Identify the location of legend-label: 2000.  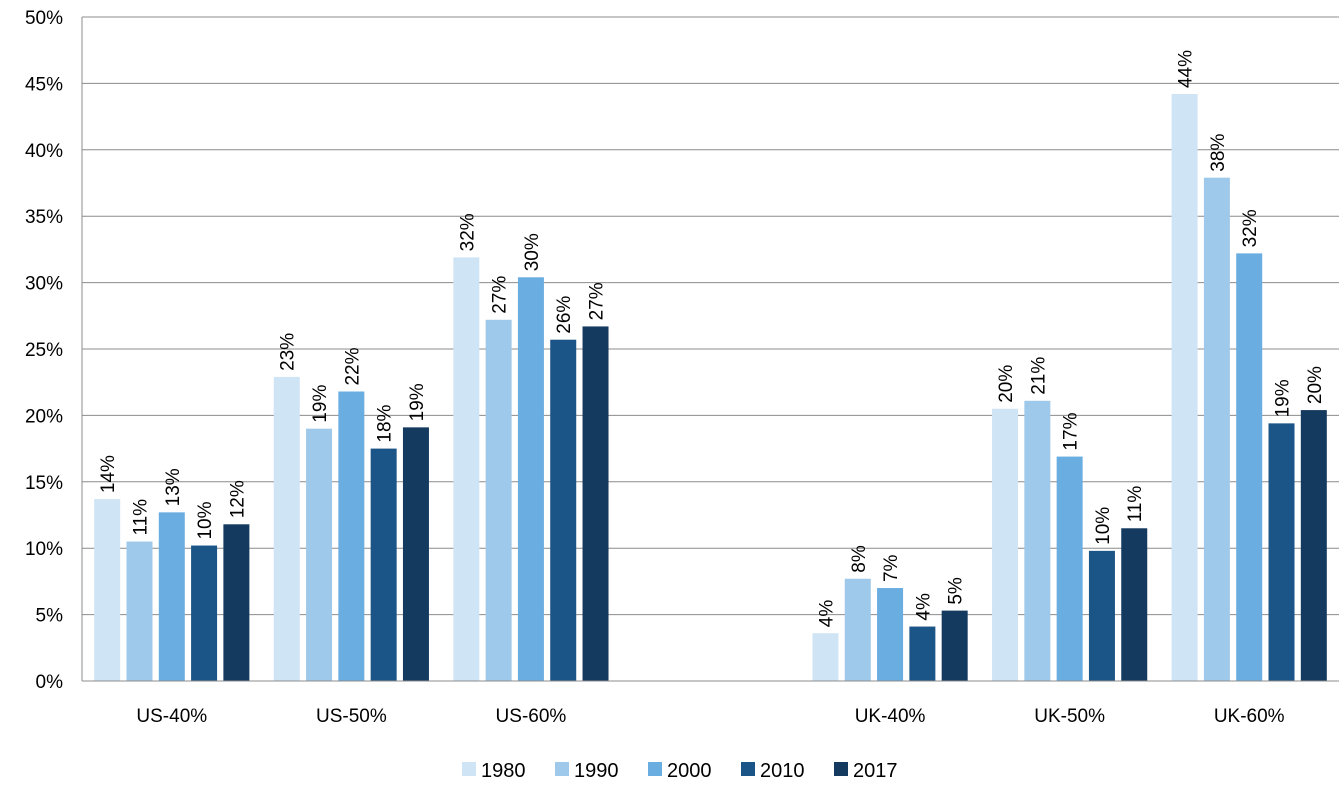
(689, 771).